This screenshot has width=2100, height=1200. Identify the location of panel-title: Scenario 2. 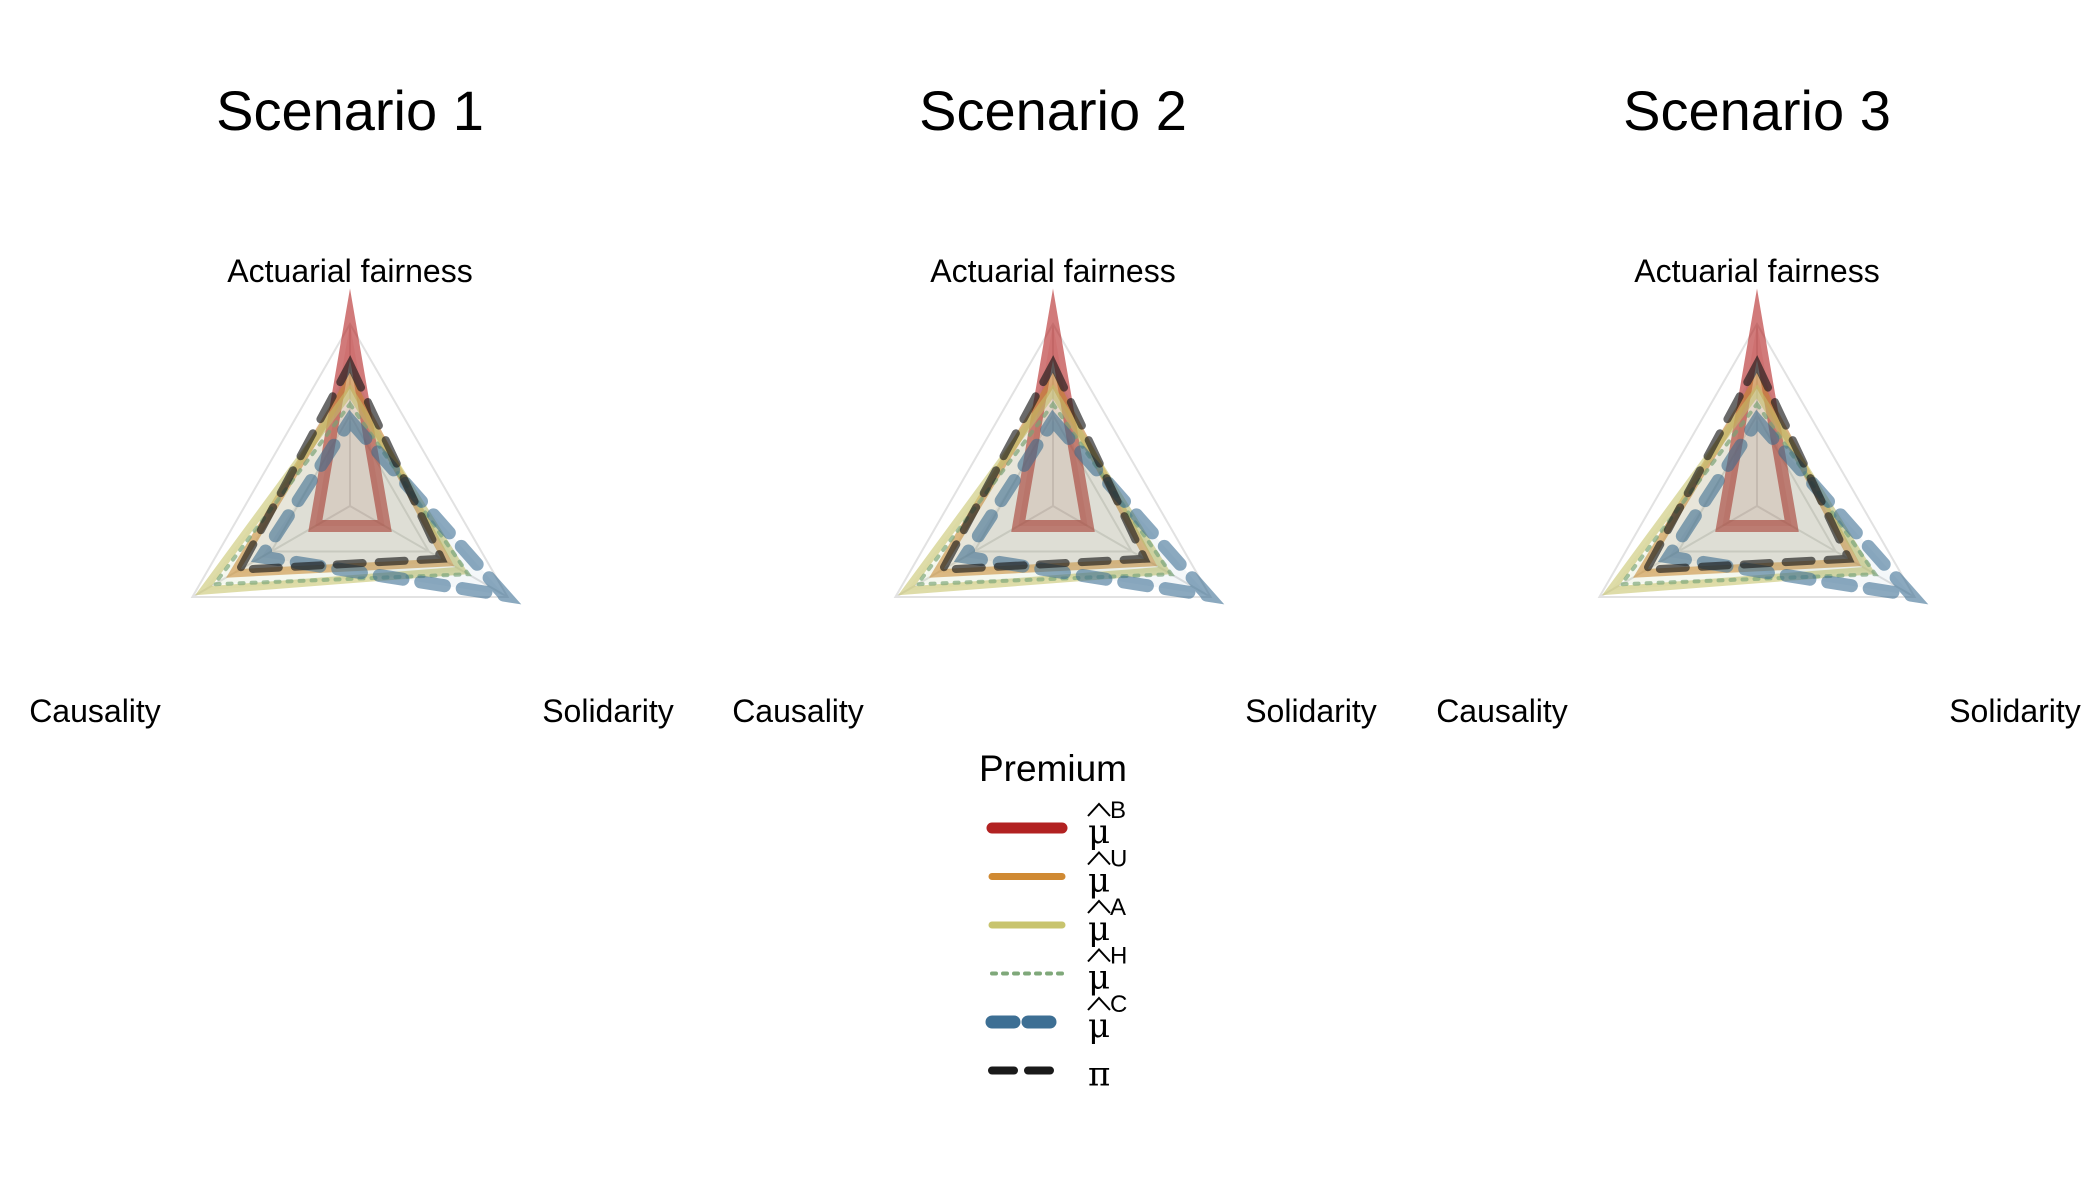
(1053, 110).